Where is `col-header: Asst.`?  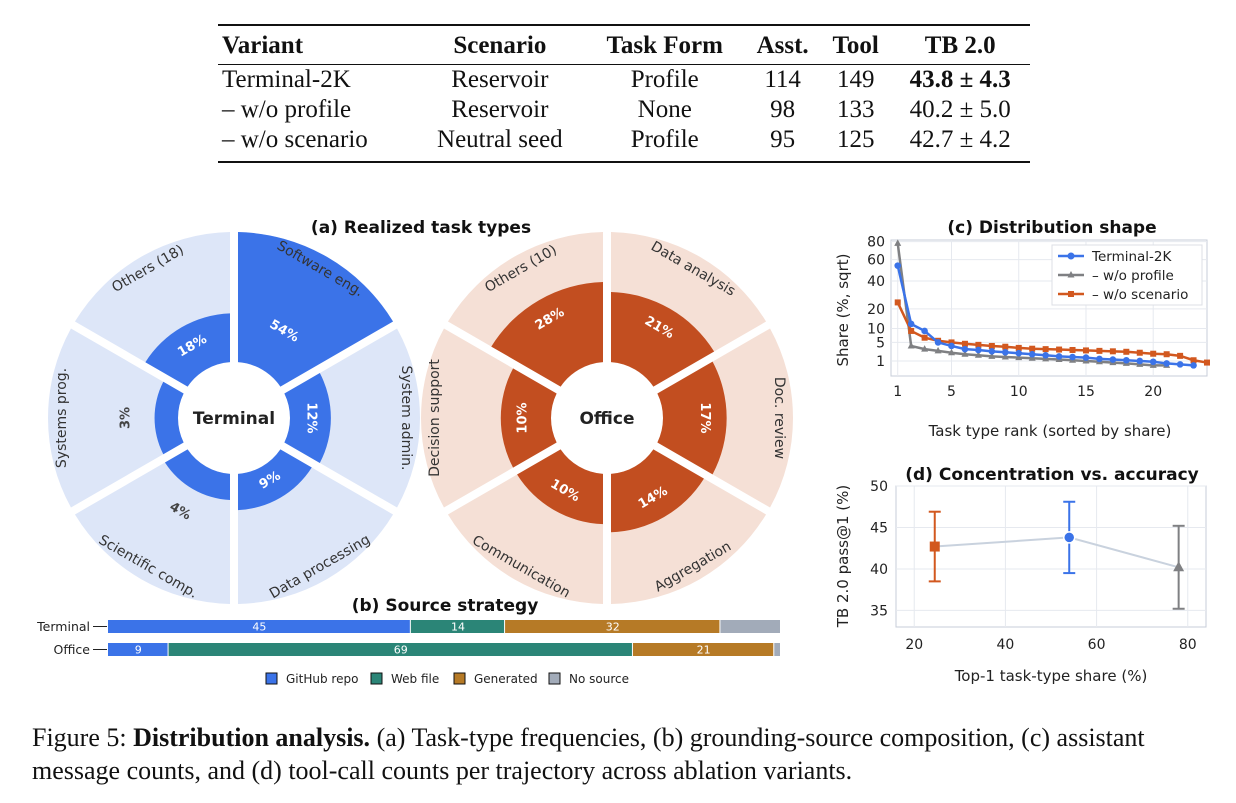
col-header: Asst. is located at coordinates (782, 45).